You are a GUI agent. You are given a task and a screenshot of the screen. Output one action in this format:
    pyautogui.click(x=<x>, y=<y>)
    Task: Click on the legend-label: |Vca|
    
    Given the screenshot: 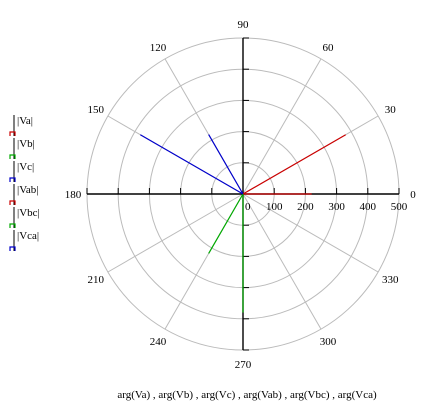 What is the action you would take?
    pyautogui.click(x=28, y=236)
    